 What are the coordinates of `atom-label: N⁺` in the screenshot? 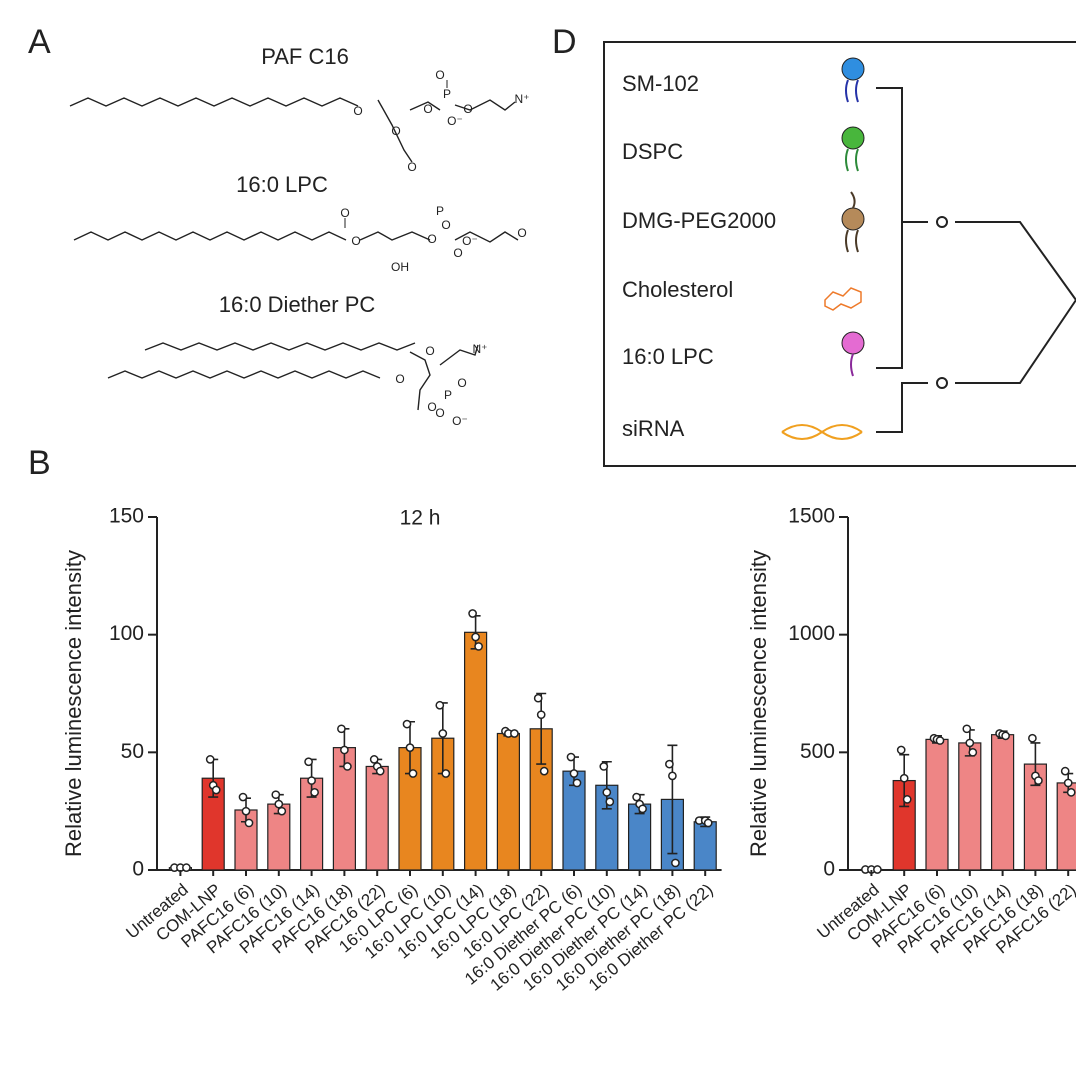 It's located at (522, 99).